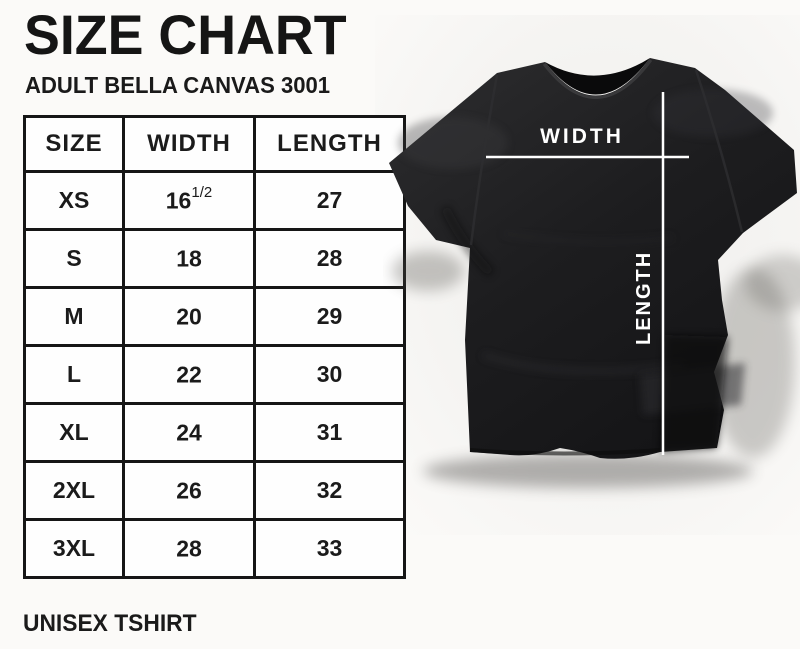 The width and height of the screenshot is (800, 649). What do you see at coordinates (185, 34) in the screenshot?
I see `page-title: SIZE CHART` at bounding box center [185, 34].